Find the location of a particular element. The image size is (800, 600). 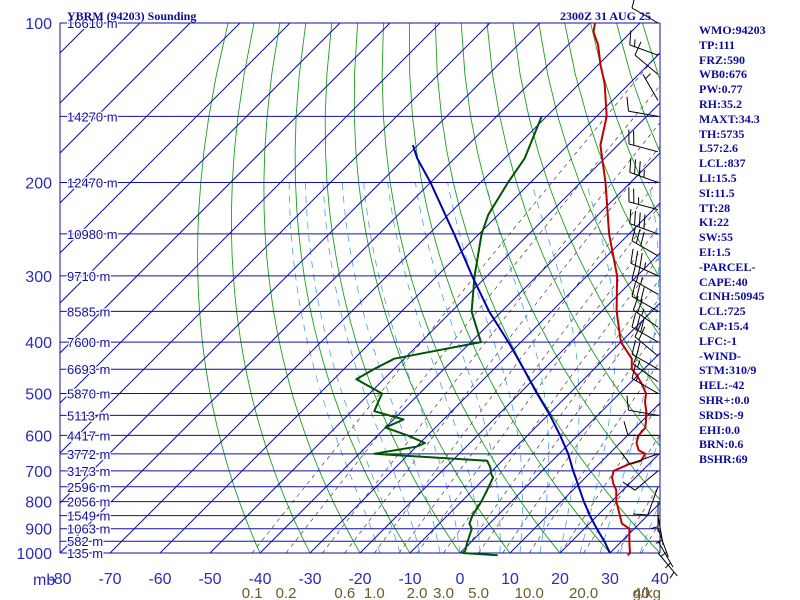

height-label-400: 7600 m is located at coordinates (88, 342).